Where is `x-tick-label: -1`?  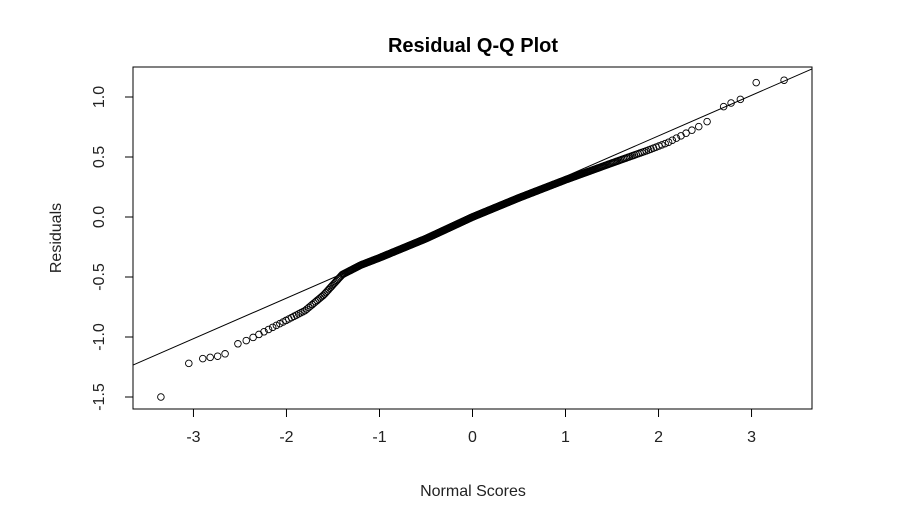 x-tick-label: -1 is located at coordinates (379, 437).